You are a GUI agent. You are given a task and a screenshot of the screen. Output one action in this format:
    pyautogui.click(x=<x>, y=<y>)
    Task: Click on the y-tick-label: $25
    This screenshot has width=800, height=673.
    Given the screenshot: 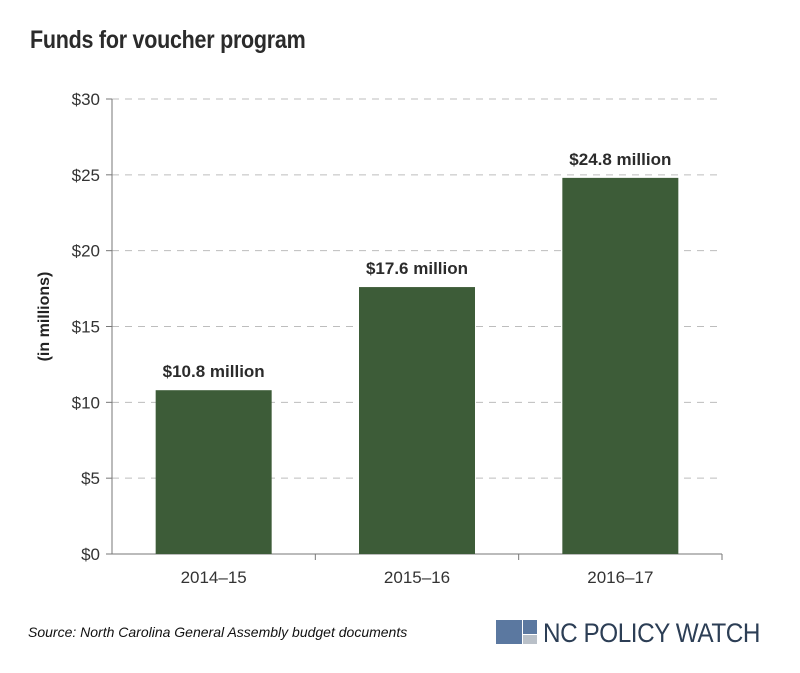 What is the action you would take?
    pyautogui.click(x=86, y=175)
    